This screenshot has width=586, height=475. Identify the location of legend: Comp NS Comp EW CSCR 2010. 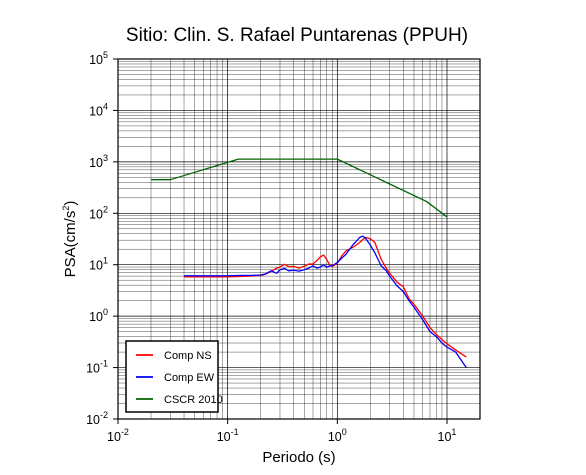
(174, 376).